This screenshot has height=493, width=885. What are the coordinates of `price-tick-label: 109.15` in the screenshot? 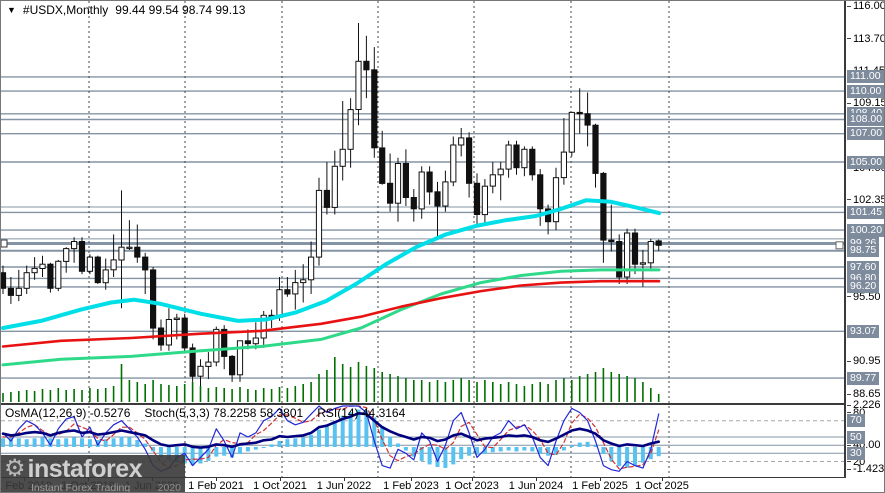 It's located at (865, 103).